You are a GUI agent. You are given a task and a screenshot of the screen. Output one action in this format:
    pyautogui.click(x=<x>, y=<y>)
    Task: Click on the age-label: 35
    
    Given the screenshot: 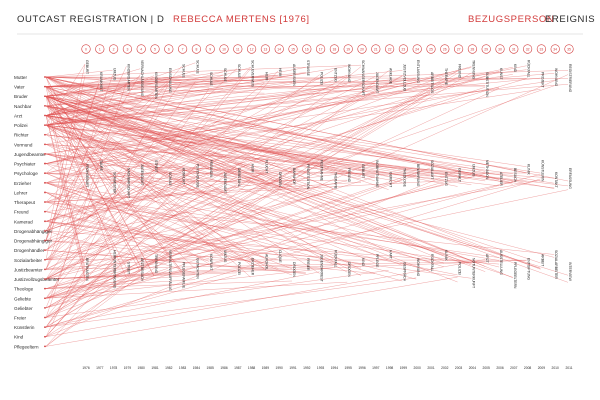 What is the action you would take?
    pyautogui.click(x=569, y=49)
    